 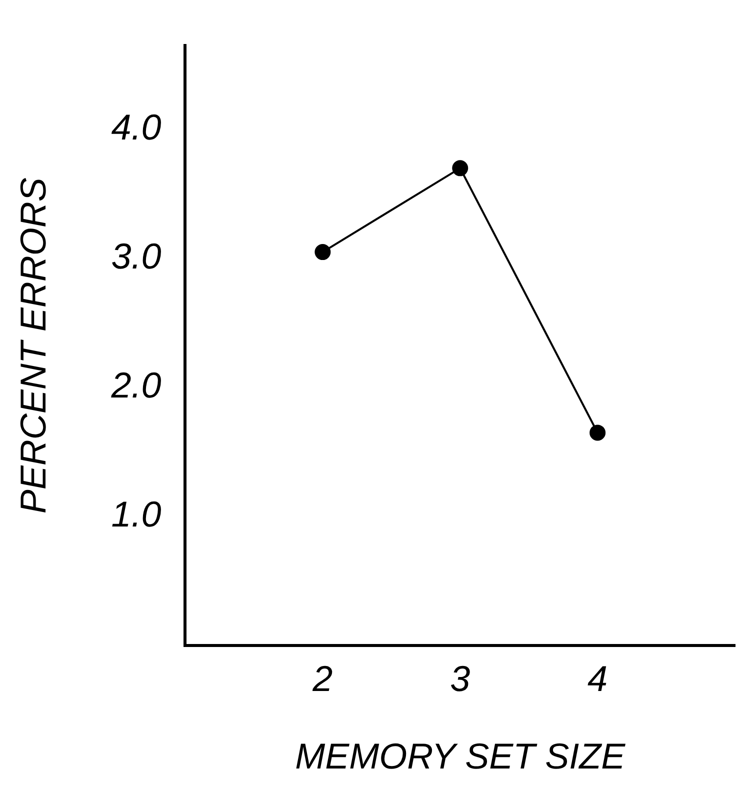 What do you see at coordinates (136, 256) in the screenshot?
I see `y-tick-label: 3.0` at bounding box center [136, 256].